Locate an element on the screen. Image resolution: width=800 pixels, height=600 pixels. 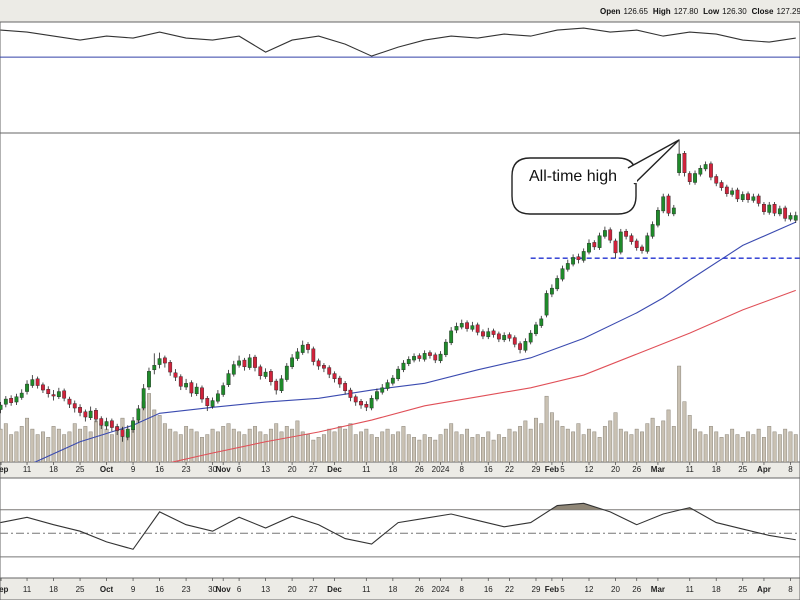
quote-value: 126.65 is located at coordinates (635, 11).